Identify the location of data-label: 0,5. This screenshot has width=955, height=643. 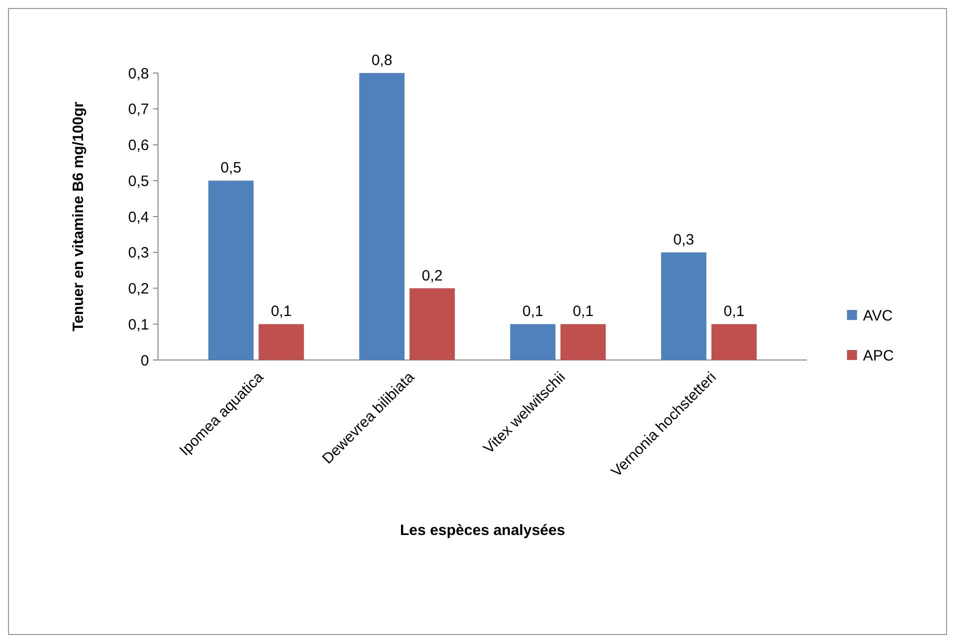
(231, 168).